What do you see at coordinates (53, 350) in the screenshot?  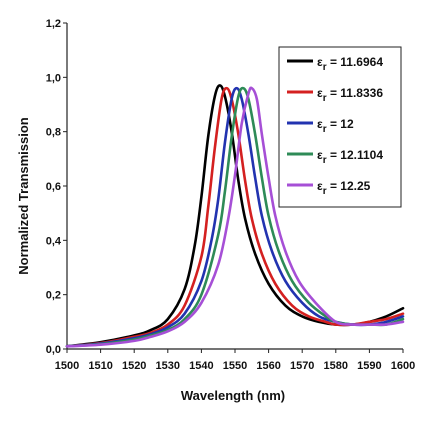 I see `y-tick-label: 0,0` at bounding box center [53, 350].